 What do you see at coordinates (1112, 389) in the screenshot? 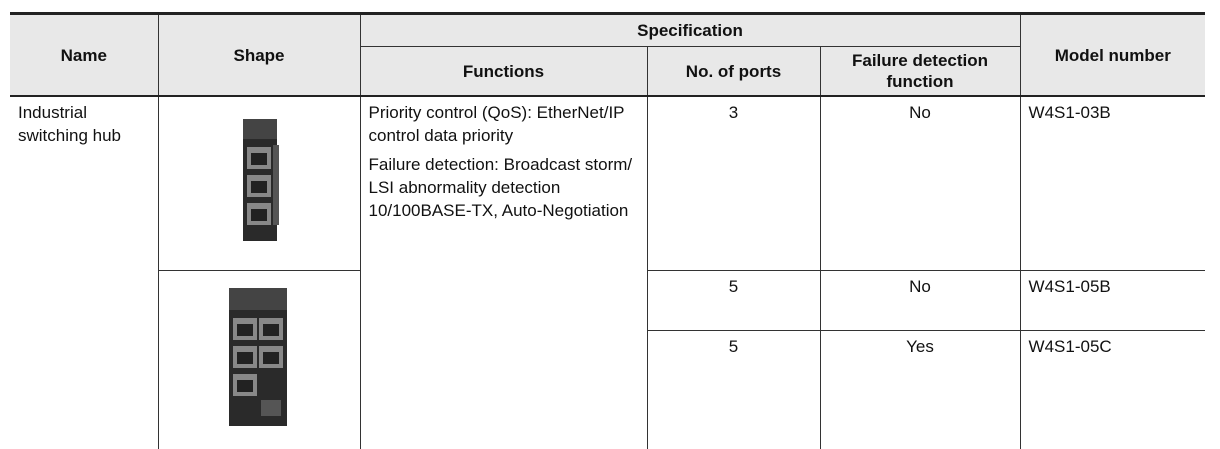
I see `model-cell: W4S1-05C` at bounding box center [1112, 389].